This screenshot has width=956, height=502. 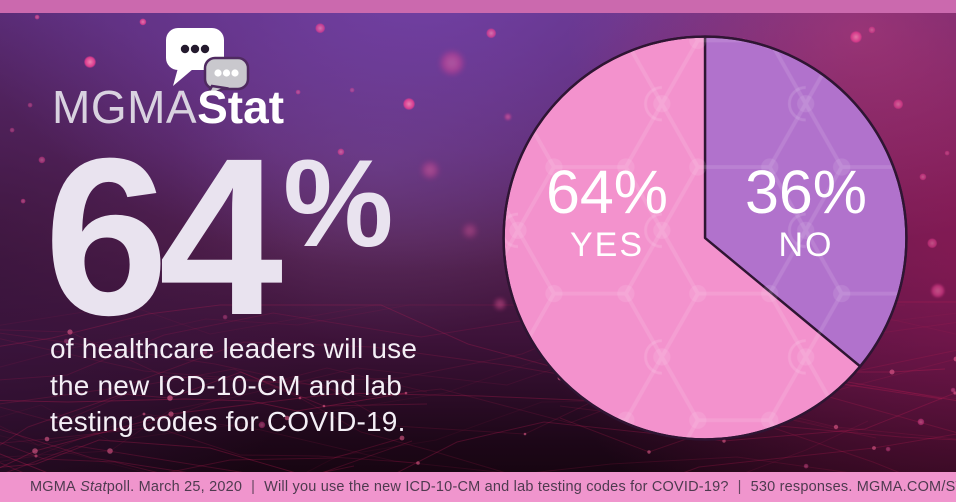 I want to click on footer-poll-date: poll. March 25, 2020, so click(x=174, y=487).